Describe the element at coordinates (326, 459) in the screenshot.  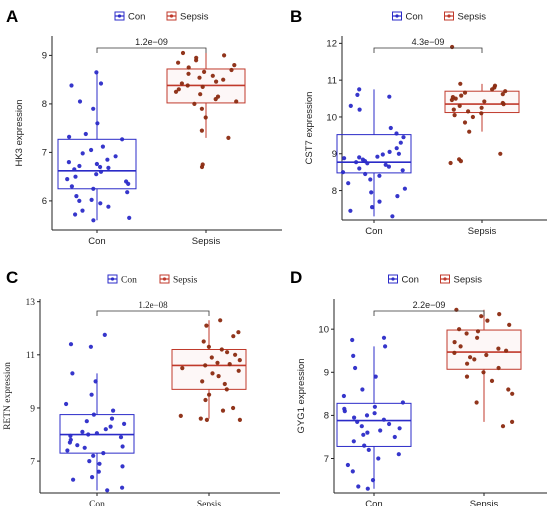
I see `y-tick-label: 7` at that location.